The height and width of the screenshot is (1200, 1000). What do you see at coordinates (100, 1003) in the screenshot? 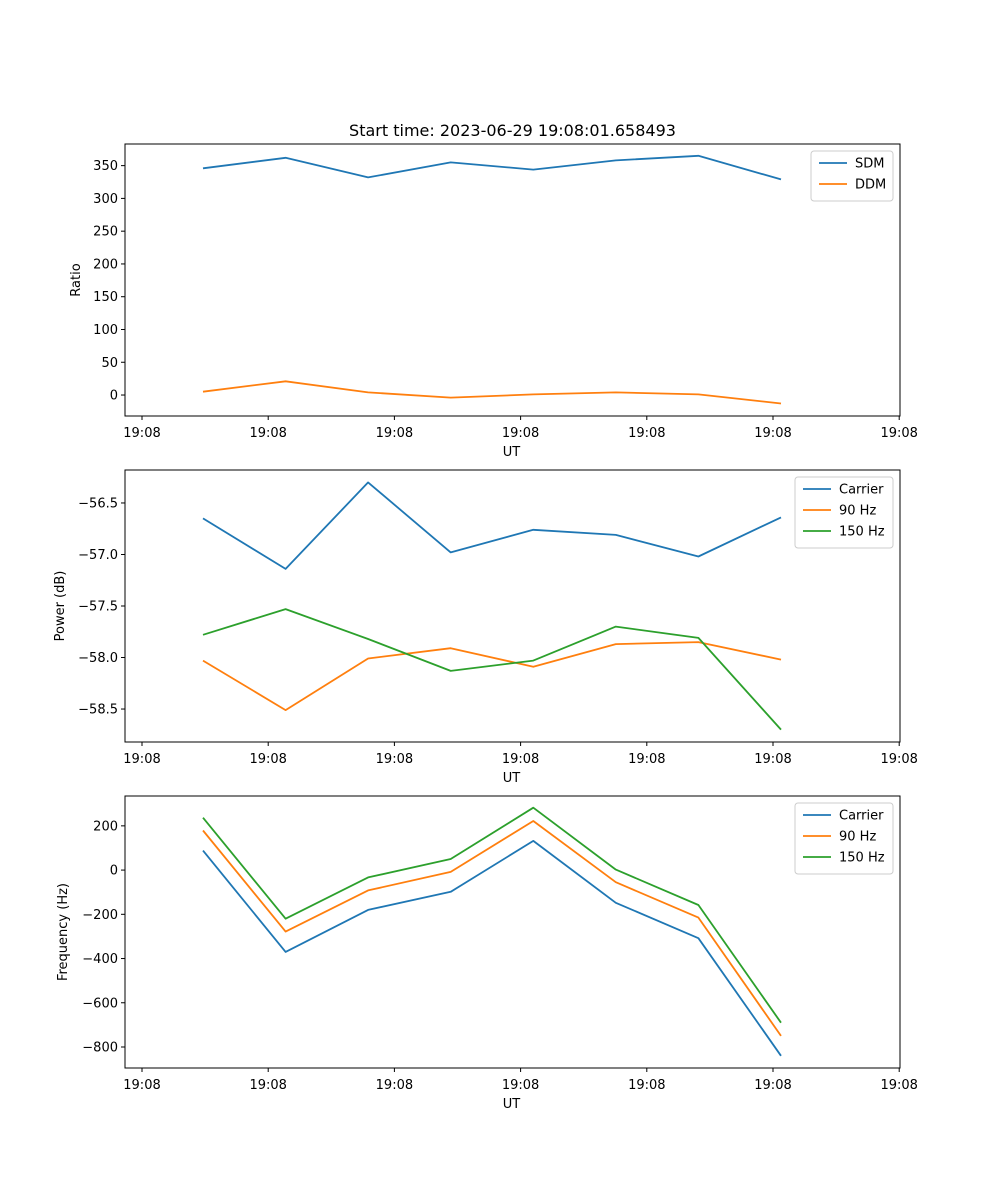
I see `y-tick-label: −600` at bounding box center [100, 1003].